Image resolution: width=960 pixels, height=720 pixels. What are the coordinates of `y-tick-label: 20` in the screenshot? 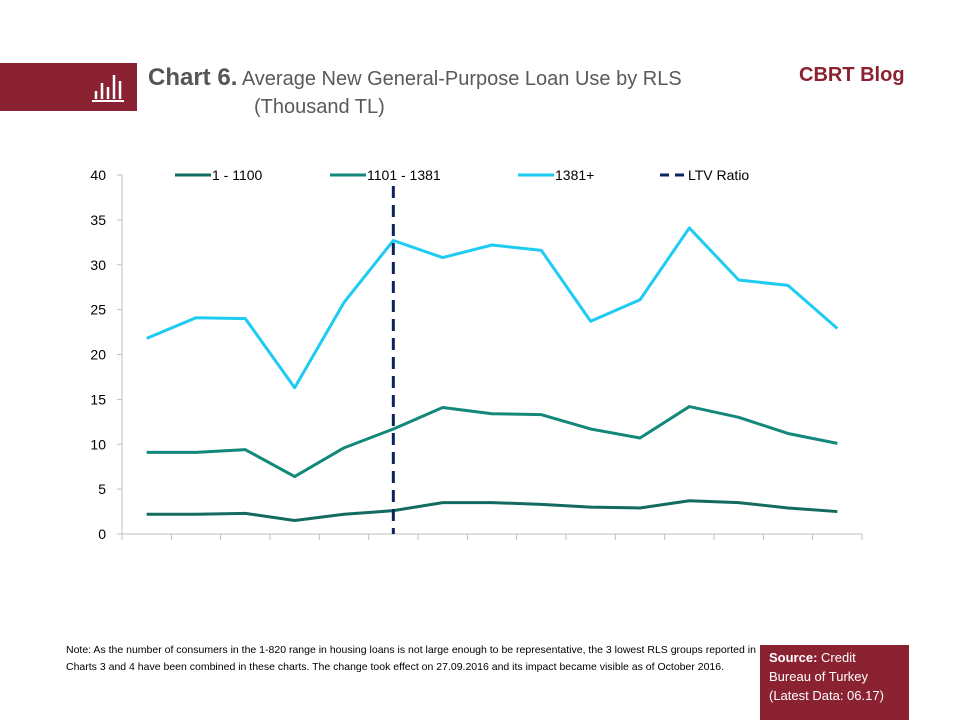 It's located at (98, 355).